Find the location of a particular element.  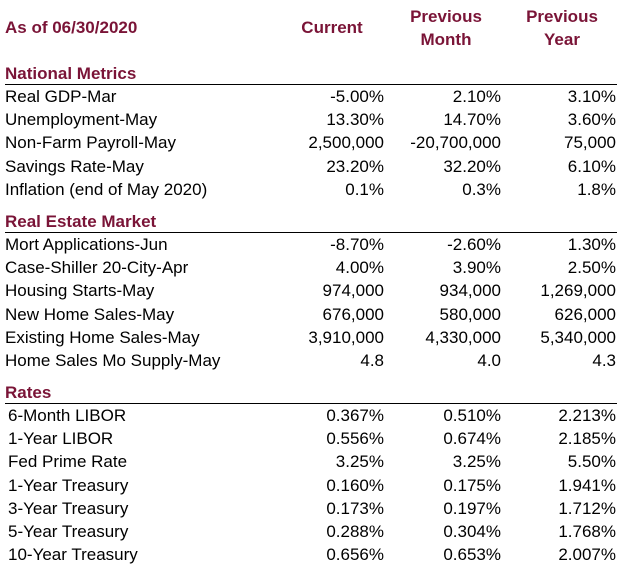

row-label: Non-Farm Payroll-May is located at coordinates (90, 143).